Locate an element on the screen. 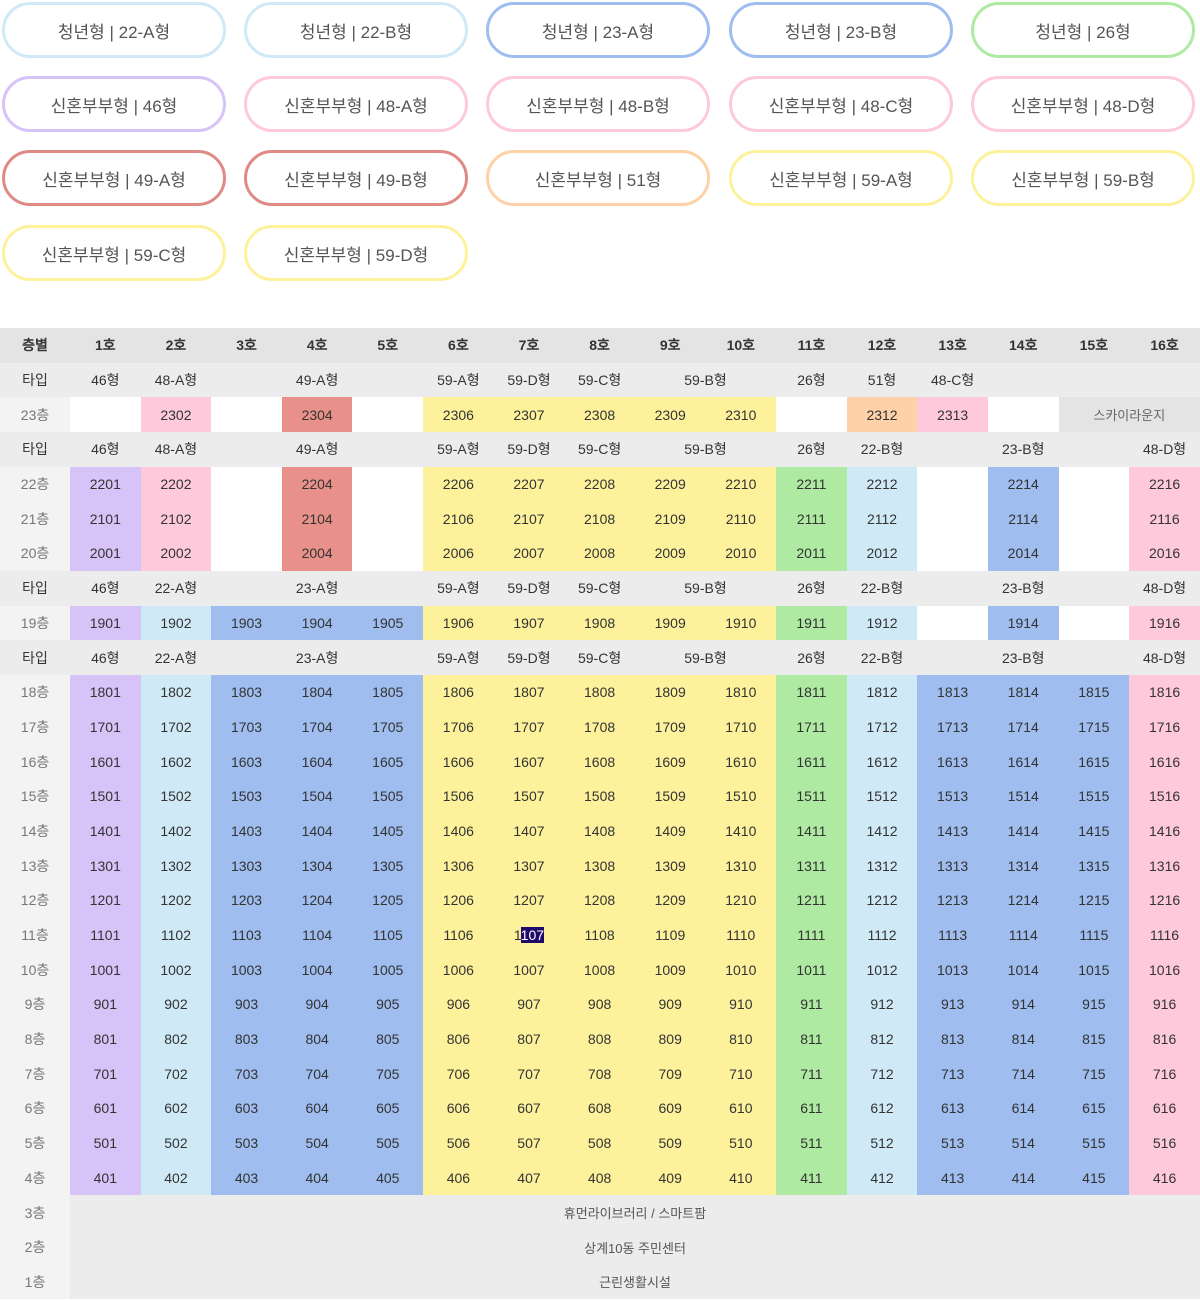 The image size is (1200, 1300). unit-cell: 2101 is located at coordinates (105, 519).